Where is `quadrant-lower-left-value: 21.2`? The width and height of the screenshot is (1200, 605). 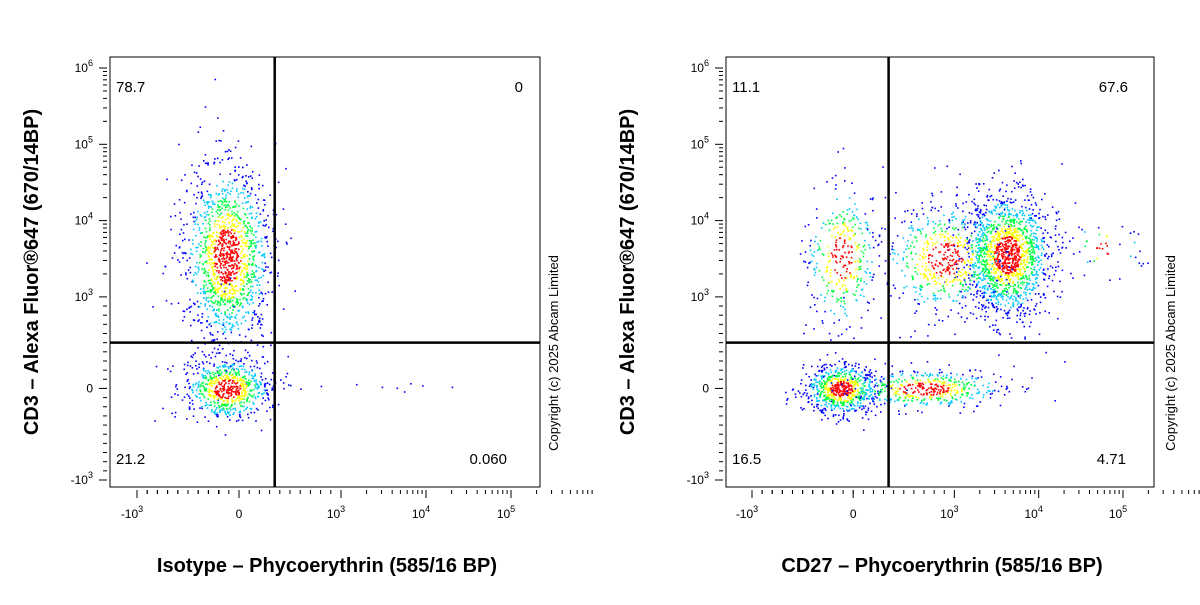 quadrant-lower-left-value: 21.2 is located at coordinates (130, 459).